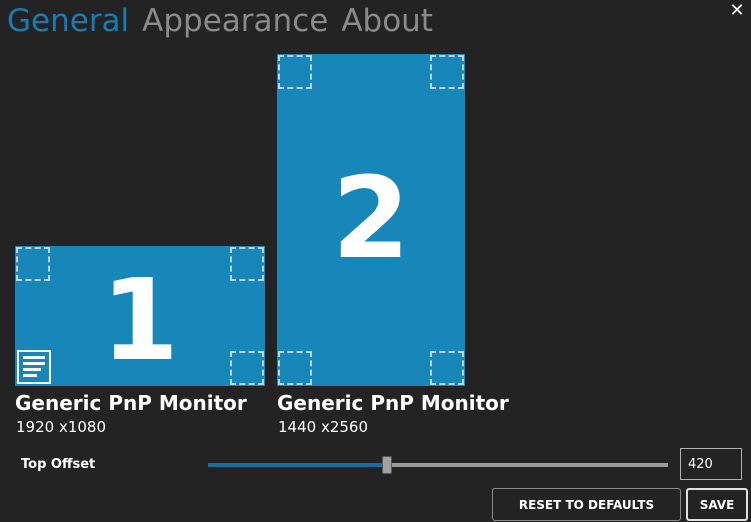 The width and height of the screenshot is (751, 522). What do you see at coordinates (393, 403) in the screenshot?
I see `monitor-2-name: Generic PnP Monitor` at bounding box center [393, 403].